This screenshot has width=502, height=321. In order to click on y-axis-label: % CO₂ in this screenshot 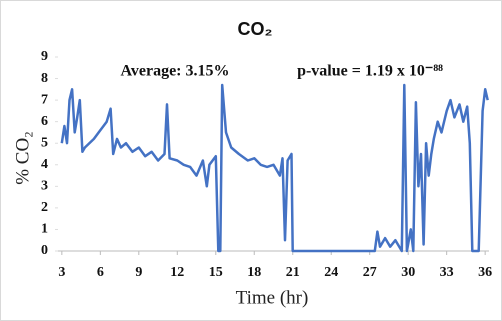, I will do `click(22, 158)`.